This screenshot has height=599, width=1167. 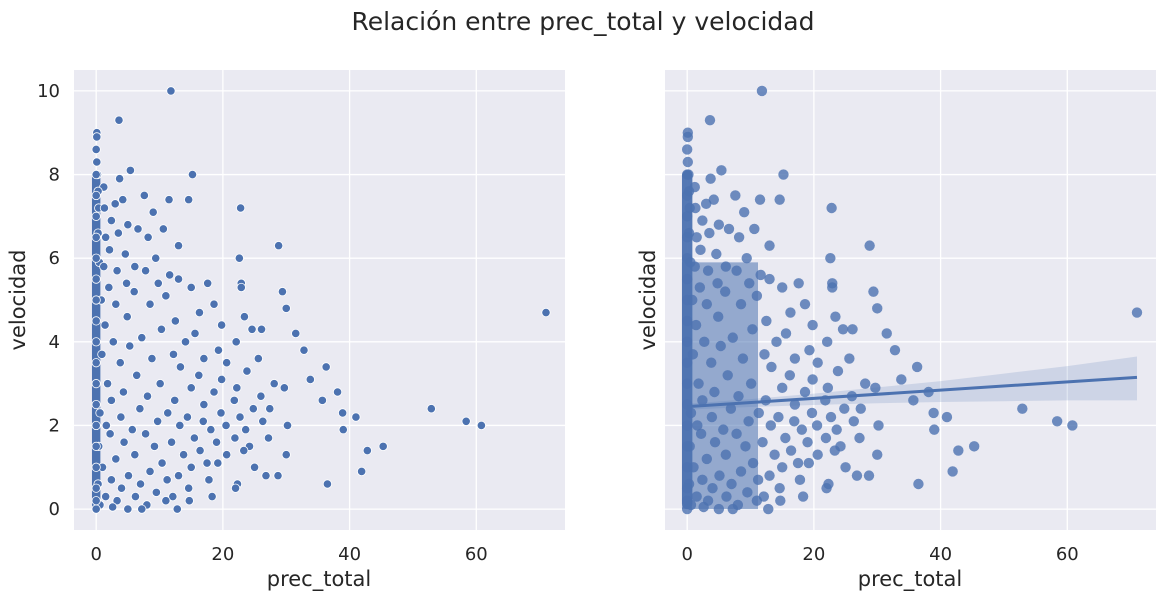 What do you see at coordinates (222, 554) in the screenshot?
I see `left-x-tick-label-20: 20` at bounding box center [222, 554].